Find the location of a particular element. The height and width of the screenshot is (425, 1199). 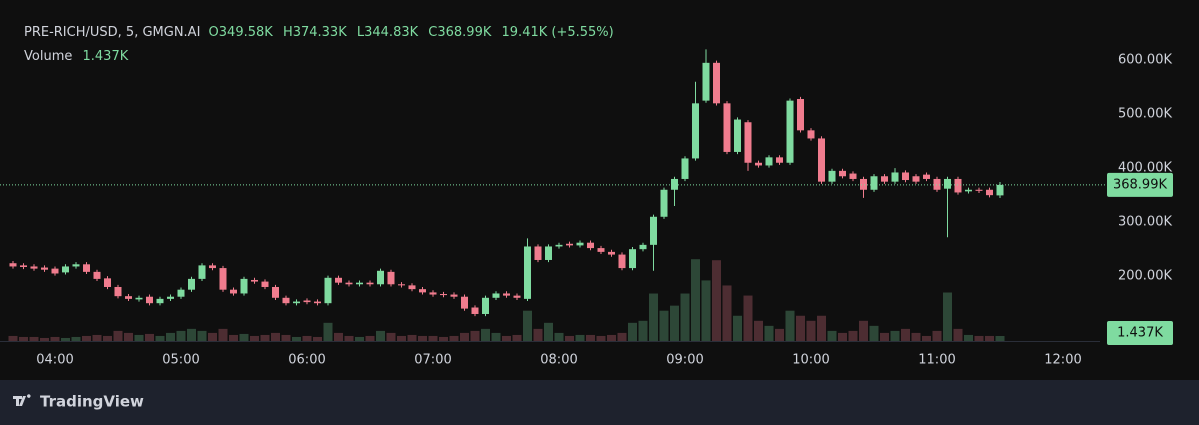

y-tick-label: 500.00K is located at coordinates (1145, 114).